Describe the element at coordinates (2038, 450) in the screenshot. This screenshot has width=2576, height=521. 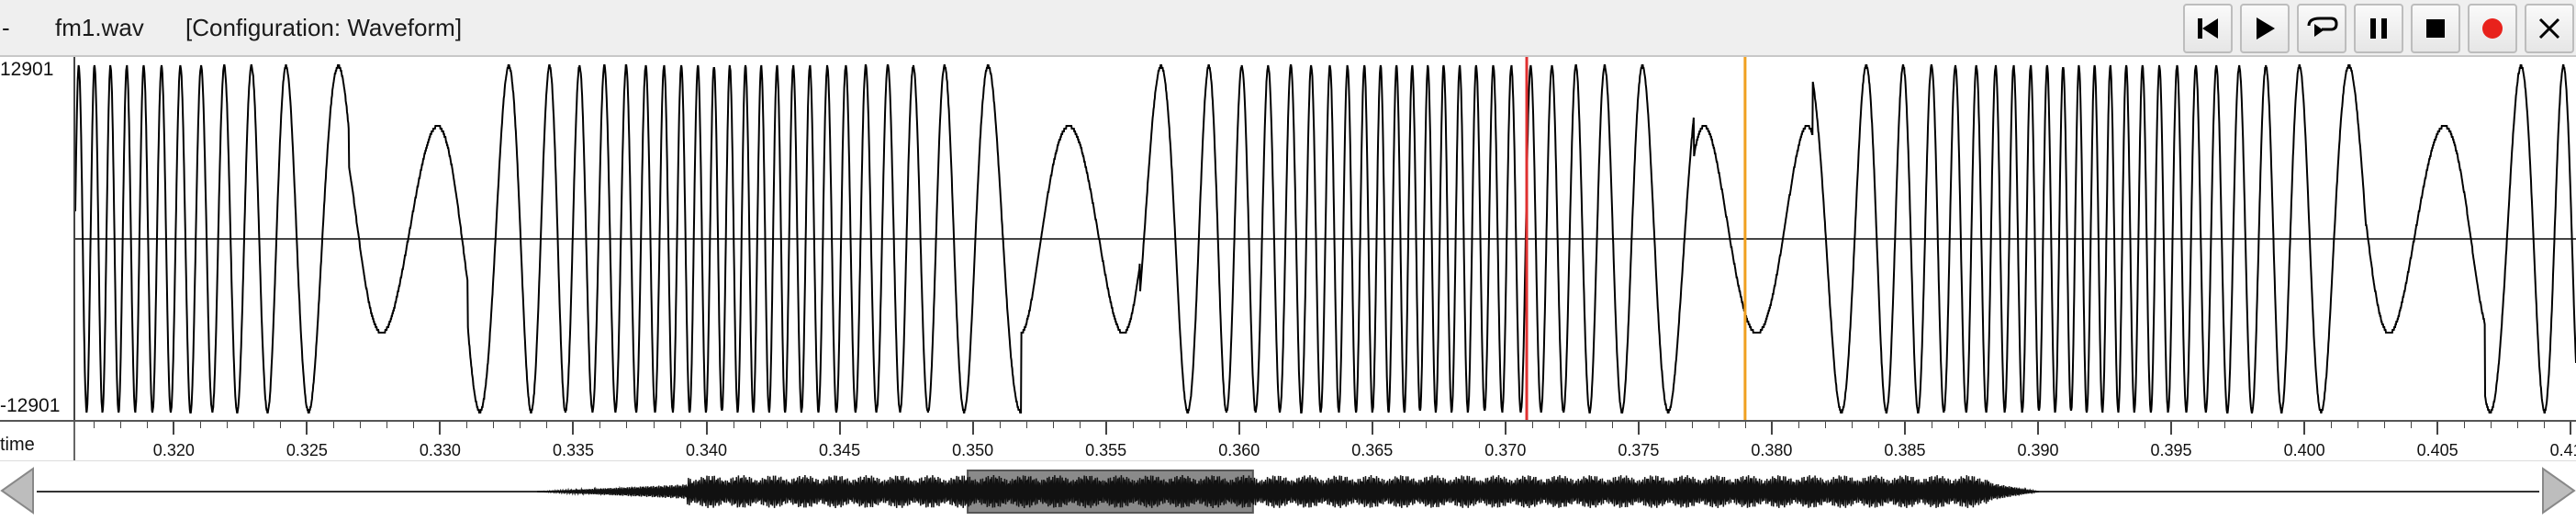
I see `tick-label: 0.390` at that location.